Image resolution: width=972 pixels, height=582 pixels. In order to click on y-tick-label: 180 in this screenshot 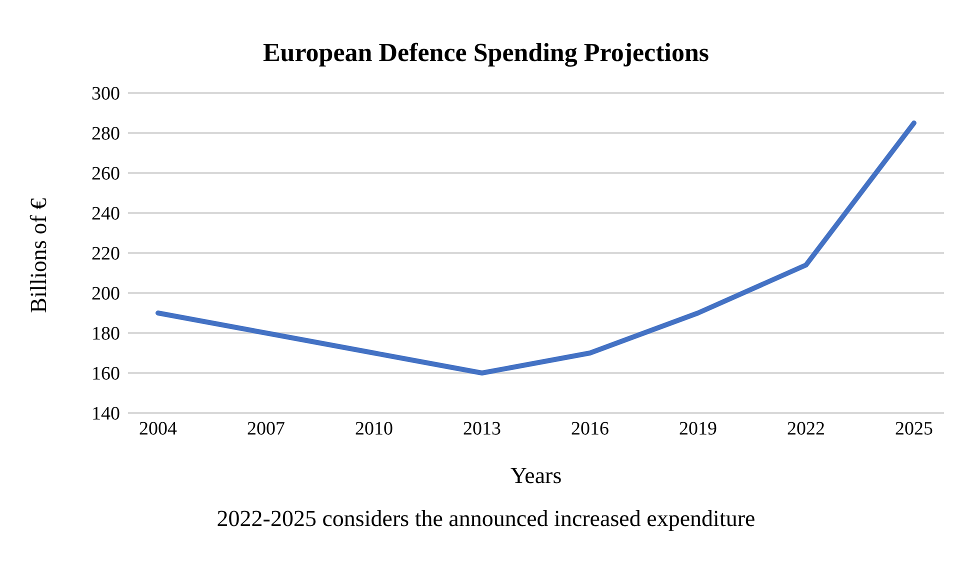, I will do `click(106, 334)`.